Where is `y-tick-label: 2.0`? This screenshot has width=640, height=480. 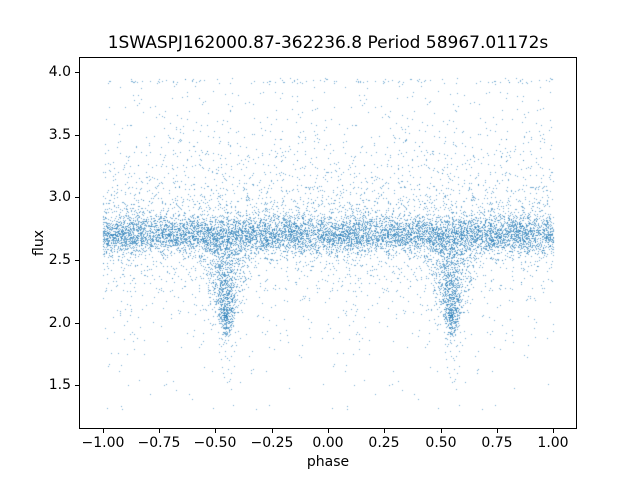 y-tick-label: 2.0 is located at coordinates (59, 323).